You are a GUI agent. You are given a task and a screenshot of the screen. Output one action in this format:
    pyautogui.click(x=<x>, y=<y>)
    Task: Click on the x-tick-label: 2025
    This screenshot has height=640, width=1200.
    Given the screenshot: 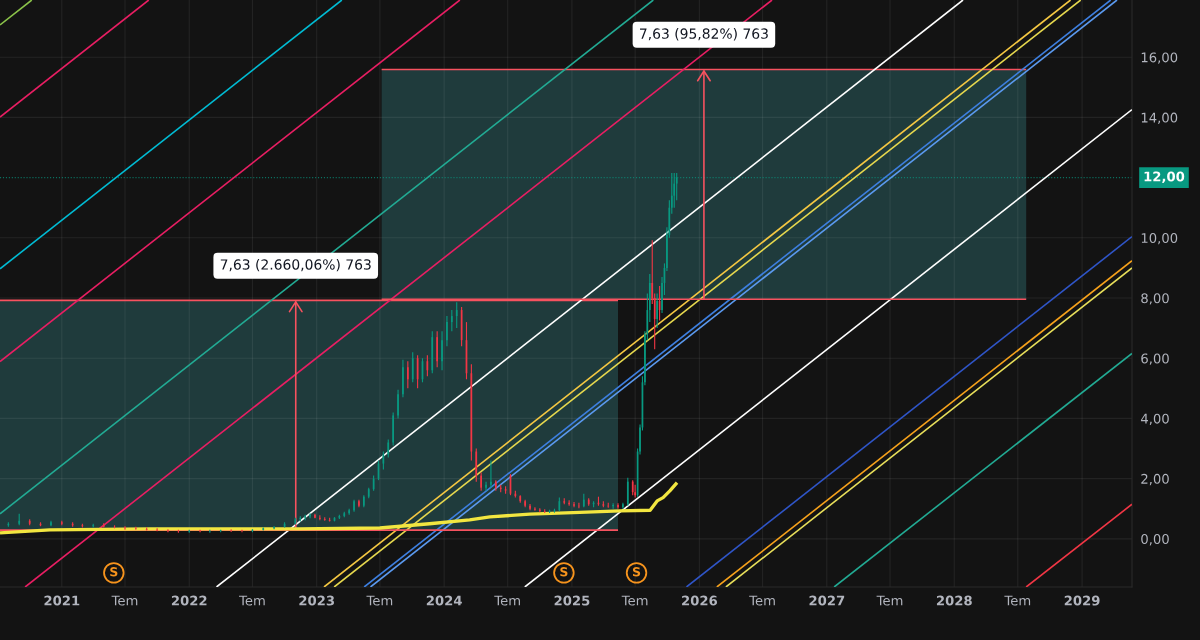 What is the action you would take?
    pyautogui.click(x=572, y=600)
    